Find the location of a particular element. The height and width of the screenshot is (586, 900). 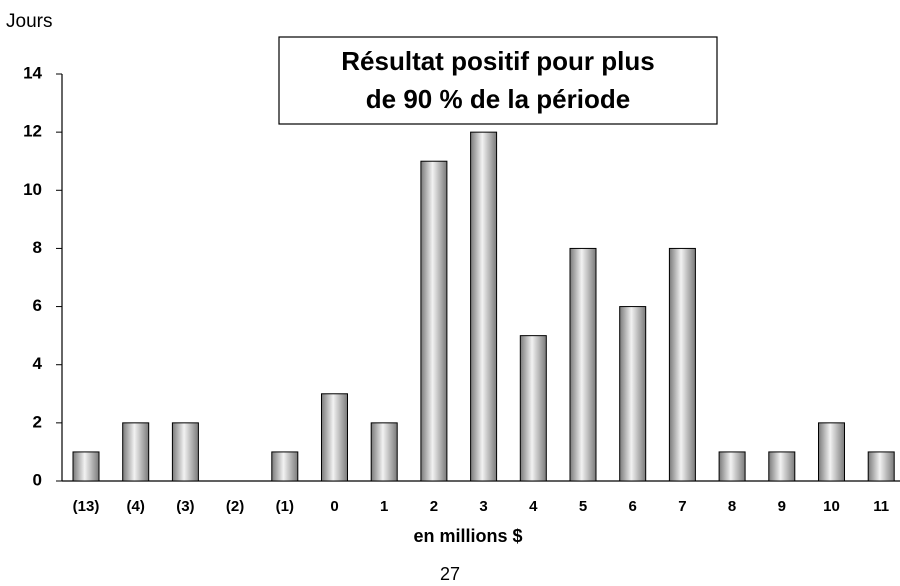

x-tick-label: 11 is located at coordinates (881, 506).